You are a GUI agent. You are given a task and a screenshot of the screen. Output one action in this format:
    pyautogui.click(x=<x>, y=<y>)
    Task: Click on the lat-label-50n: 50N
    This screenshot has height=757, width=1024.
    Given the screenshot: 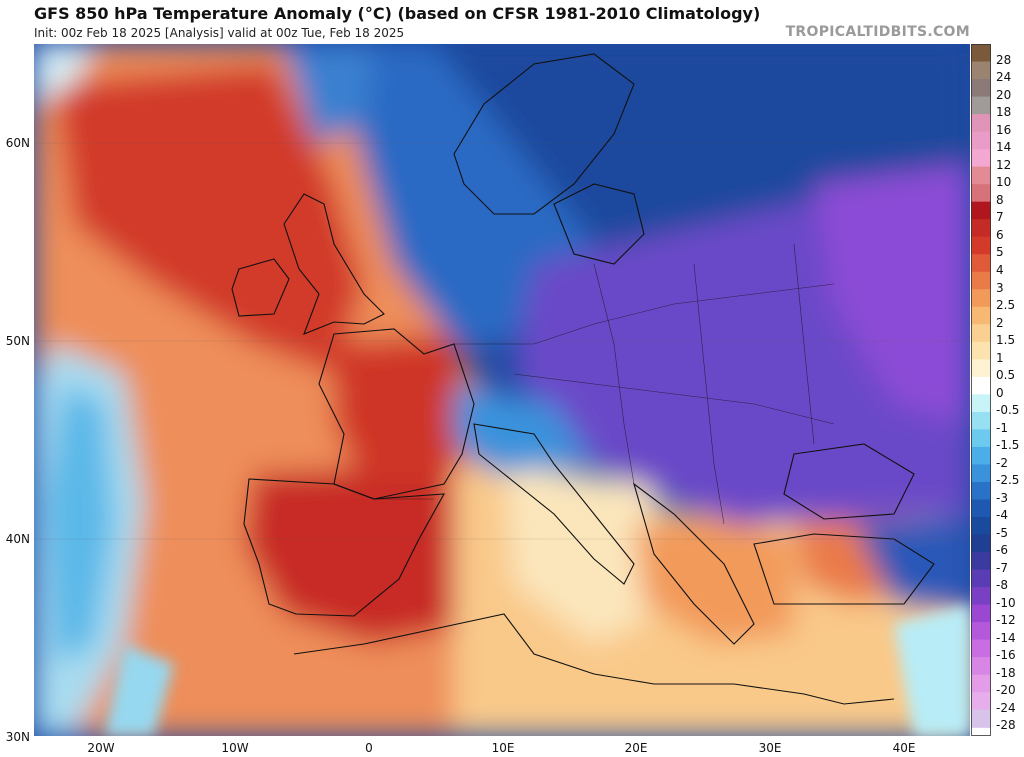 What is the action you would take?
    pyautogui.click(x=17, y=341)
    